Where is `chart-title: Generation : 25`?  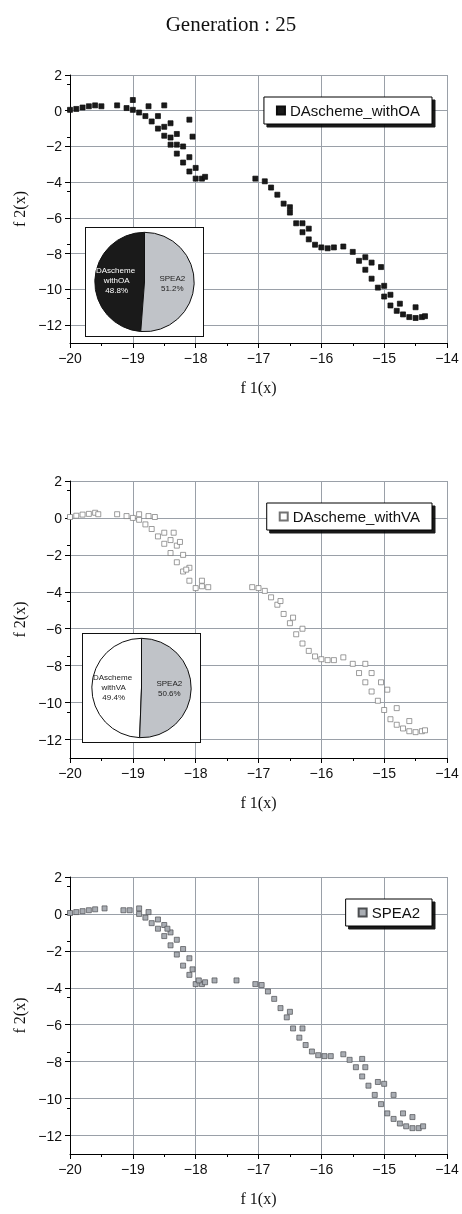 chart-title: Generation : 25 is located at coordinates (231, 23).